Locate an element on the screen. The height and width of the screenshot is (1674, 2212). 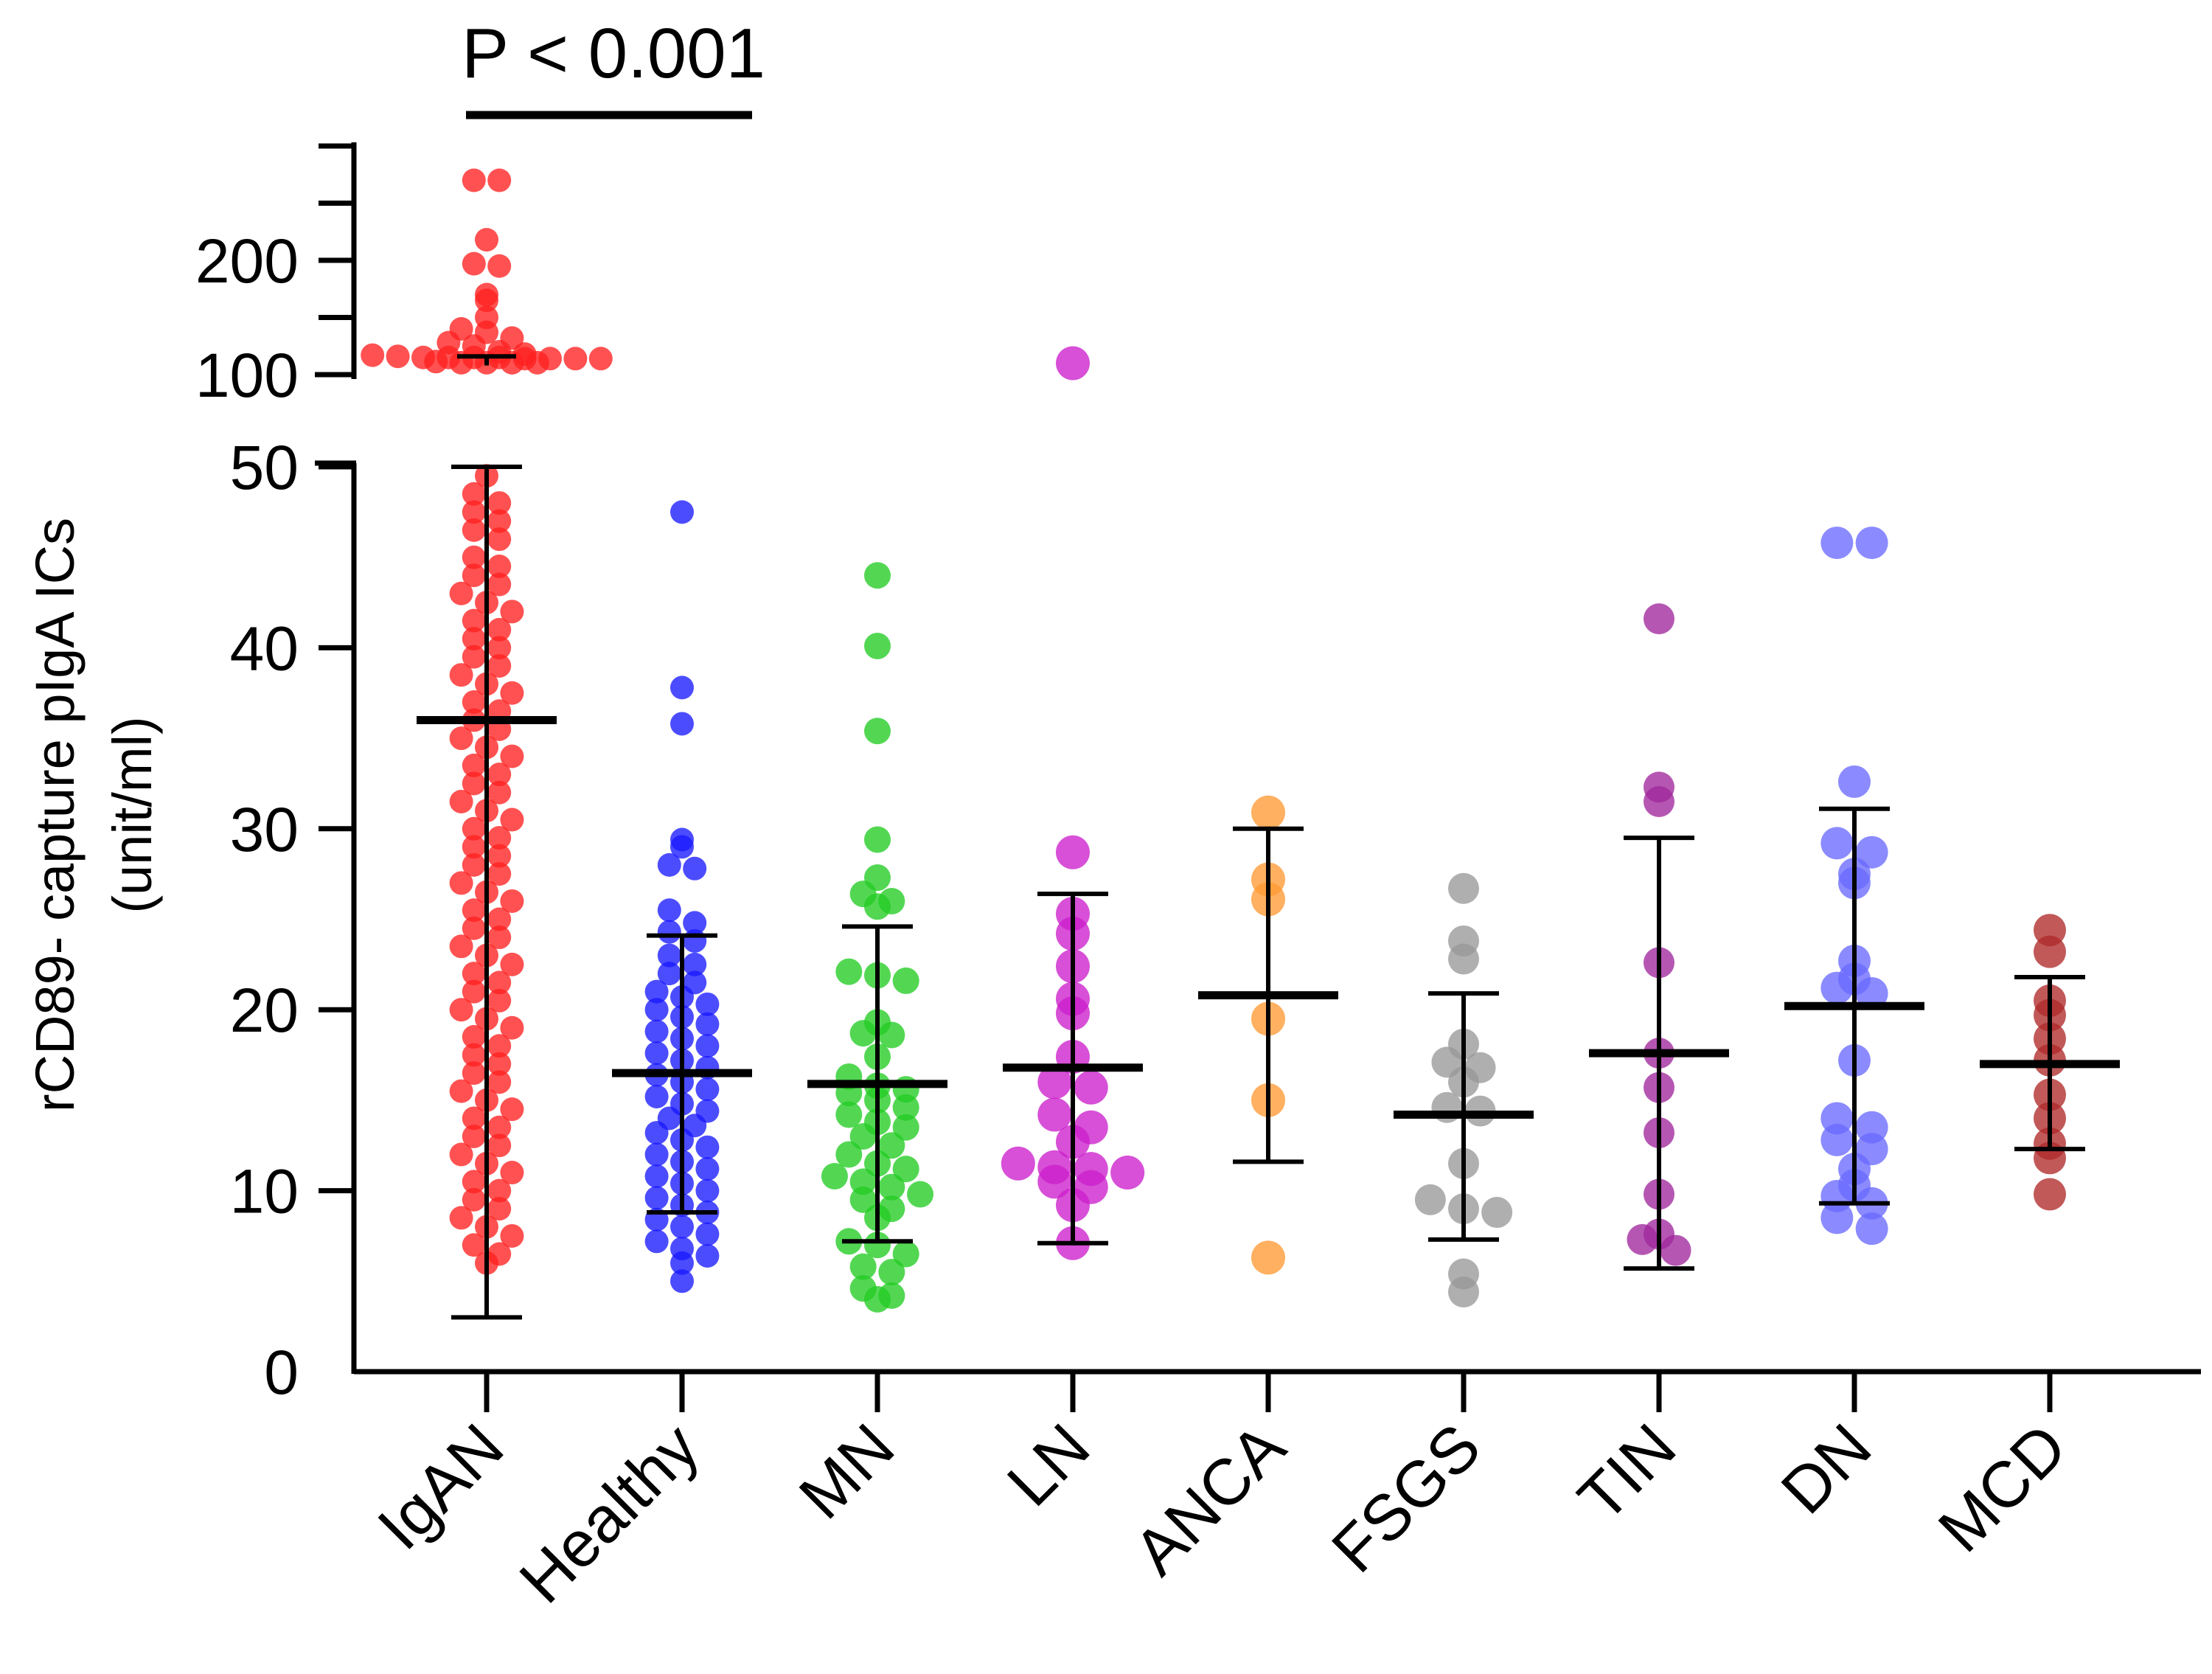
p-value-annotation: P < 0.001 is located at coordinates (613, 53).